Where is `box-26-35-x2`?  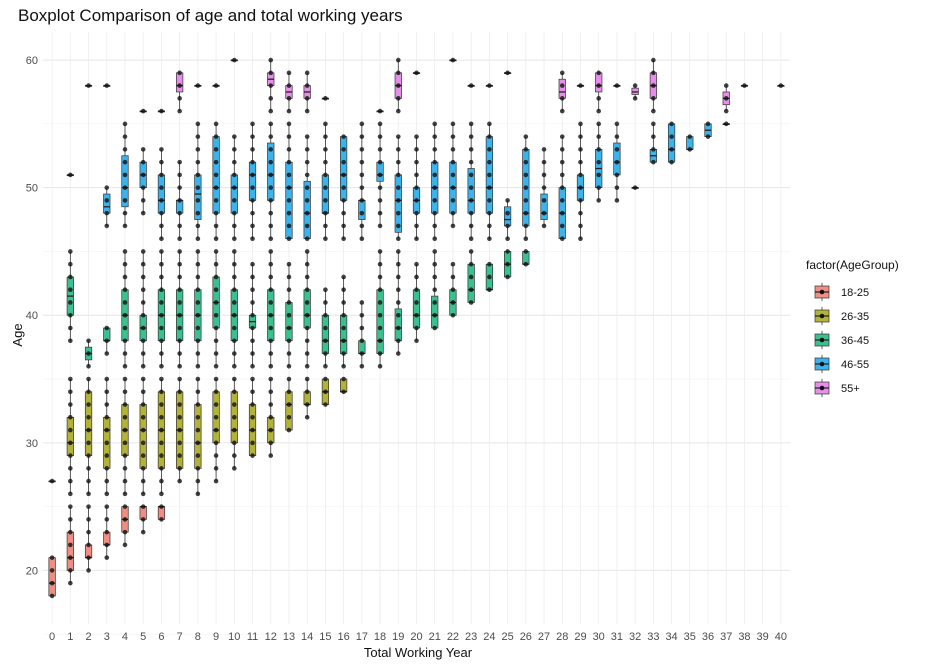 box-26-35-x2 is located at coordinates (88, 436).